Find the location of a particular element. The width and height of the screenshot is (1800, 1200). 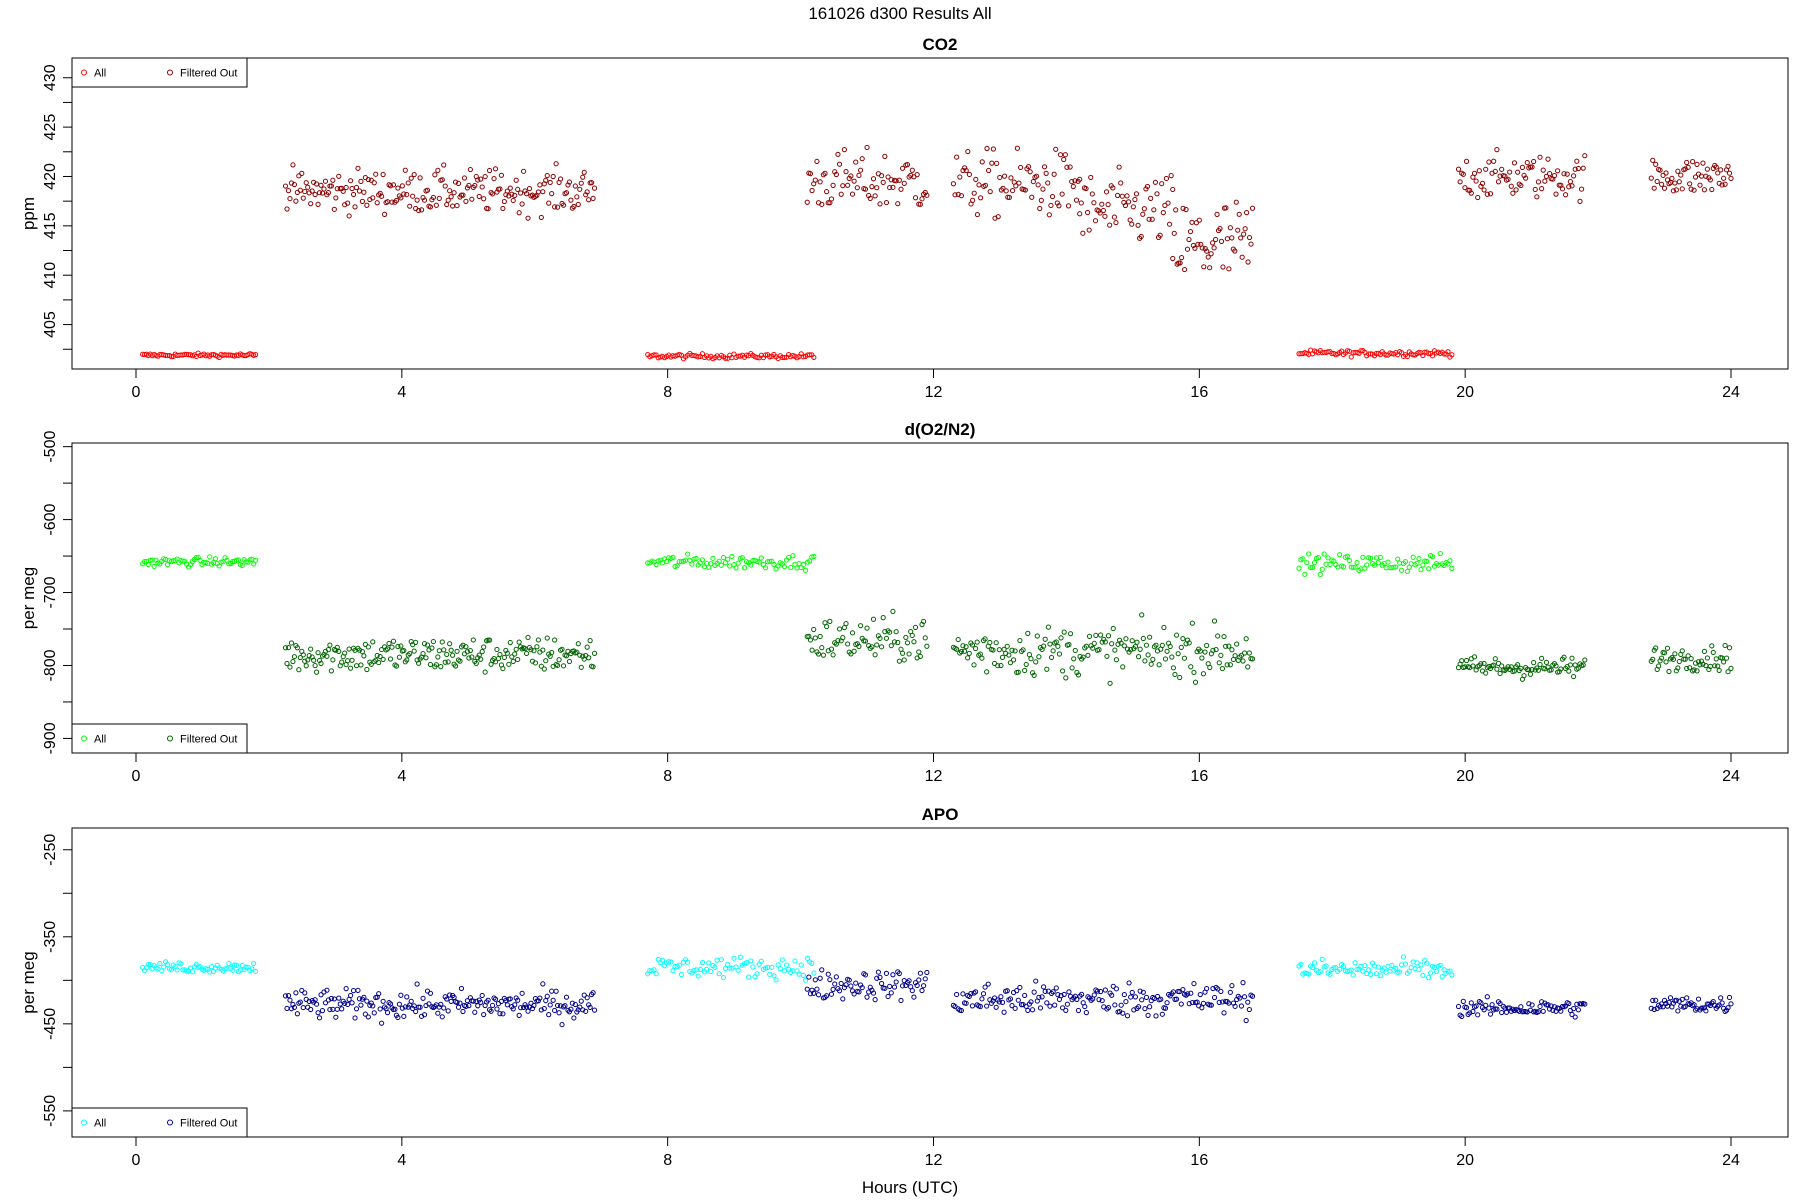

x-tick-label: 24 is located at coordinates (1731, 1160).